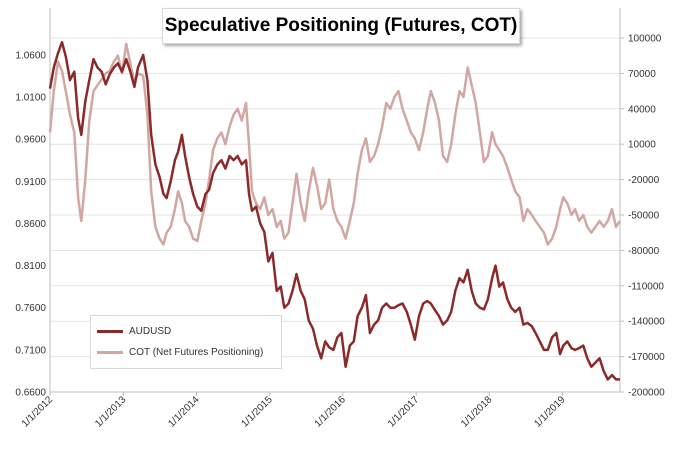 The height and width of the screenshot is (453, 680). I want to click on legend-label-audusd: AUDUSD, so click(150, 331).